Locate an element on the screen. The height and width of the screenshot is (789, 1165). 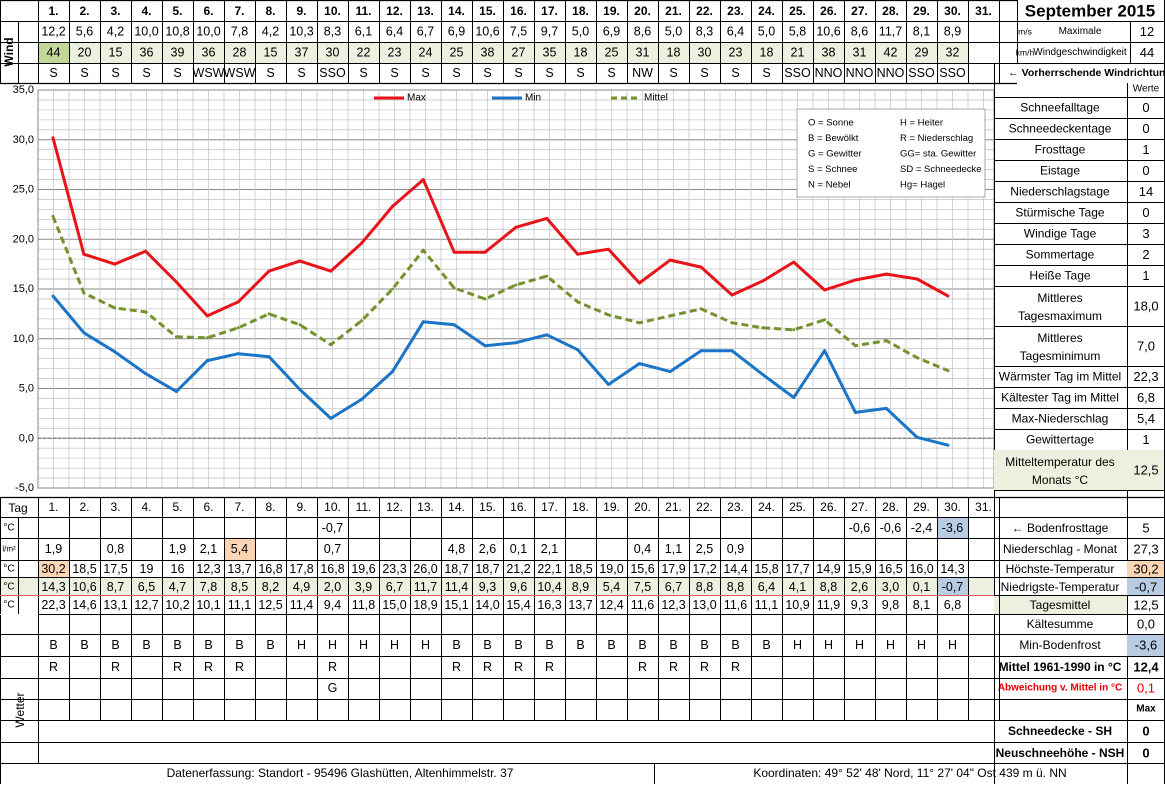
summary-value: 3 is located at coordinates (1145, 233).